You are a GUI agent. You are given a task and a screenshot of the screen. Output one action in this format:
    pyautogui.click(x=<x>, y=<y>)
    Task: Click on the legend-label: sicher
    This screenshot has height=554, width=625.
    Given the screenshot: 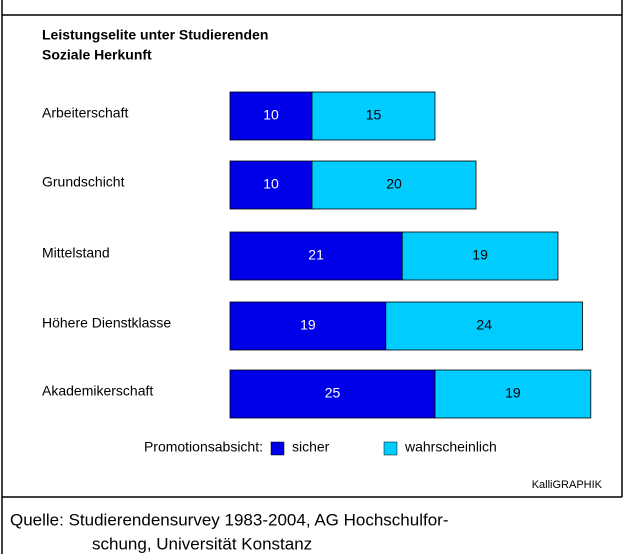 What is the action you would take?
    pyautogui.click(x=311, y=447)
    